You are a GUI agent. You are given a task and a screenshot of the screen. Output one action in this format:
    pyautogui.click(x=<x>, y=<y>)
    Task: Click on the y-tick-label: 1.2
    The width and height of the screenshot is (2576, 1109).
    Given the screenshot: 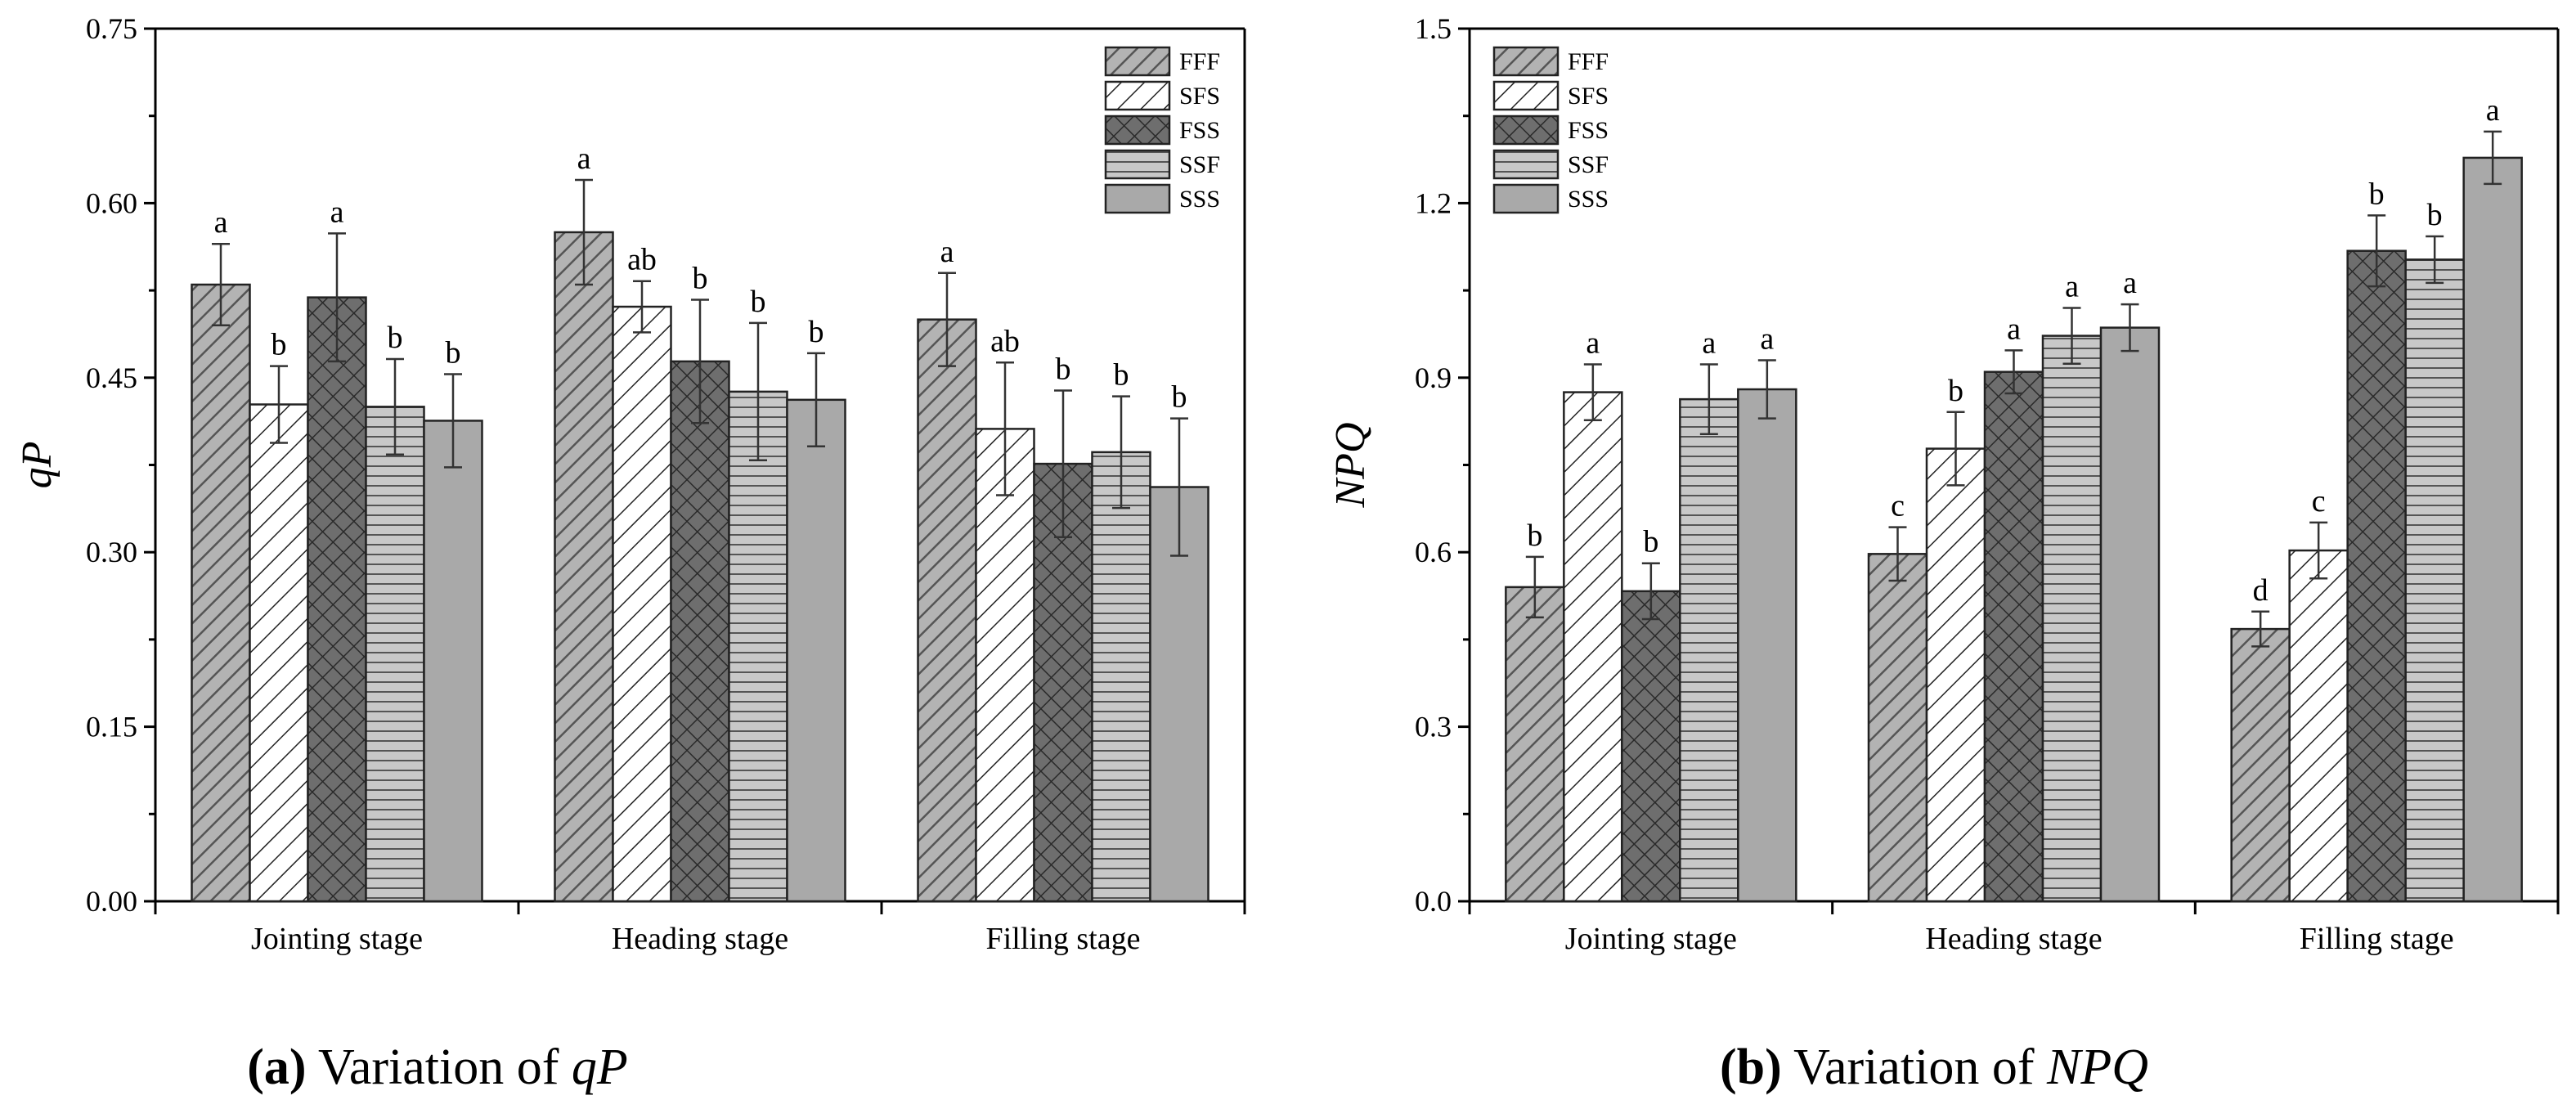 What is the action you would take?
    pyautogui.click(x=1434, y=202)
    